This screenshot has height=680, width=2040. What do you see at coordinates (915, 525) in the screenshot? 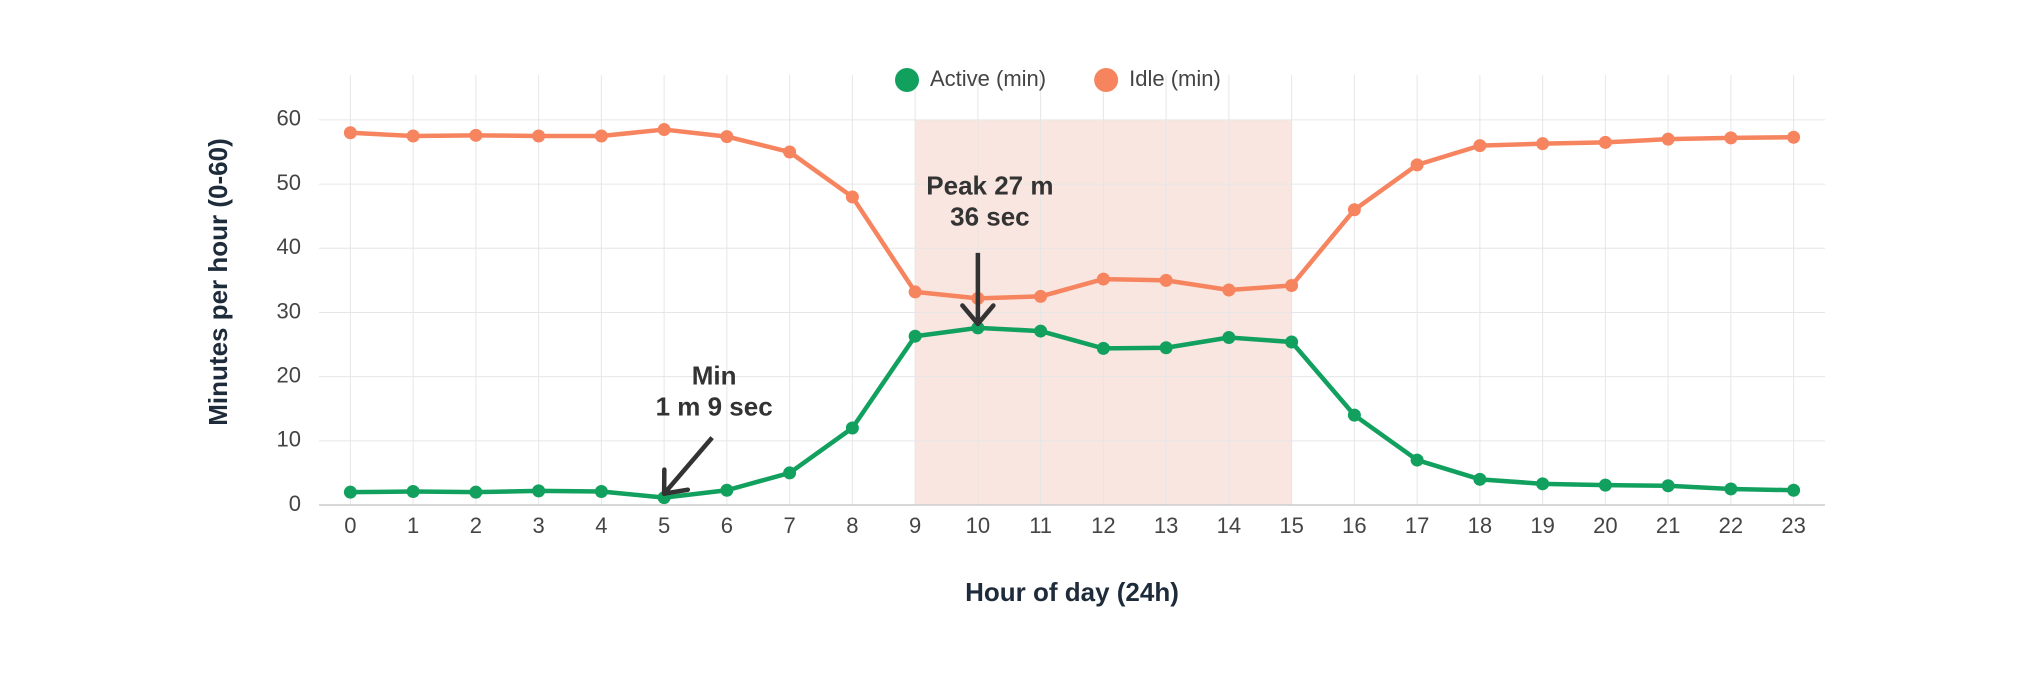
I see `x-tick-label: 9` at bounding box center [915, 525].